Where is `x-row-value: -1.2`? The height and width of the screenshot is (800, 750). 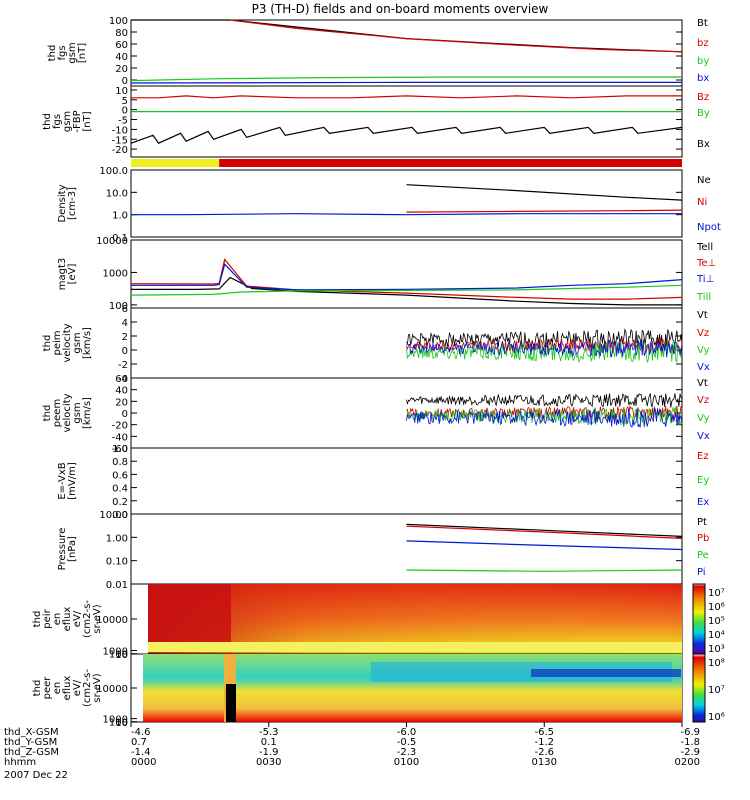
x-row-value: -1.2 is located at coordinates (544, 742).